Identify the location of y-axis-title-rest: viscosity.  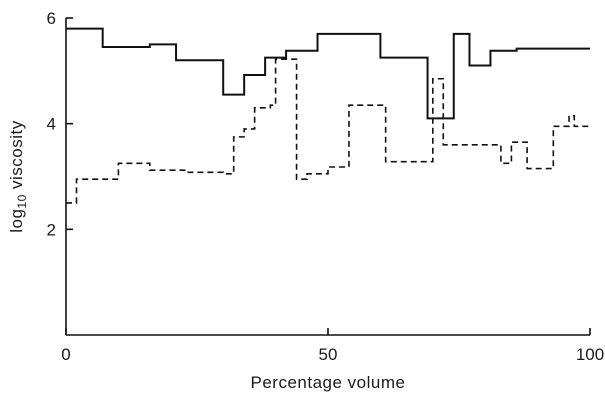
(16, 157).